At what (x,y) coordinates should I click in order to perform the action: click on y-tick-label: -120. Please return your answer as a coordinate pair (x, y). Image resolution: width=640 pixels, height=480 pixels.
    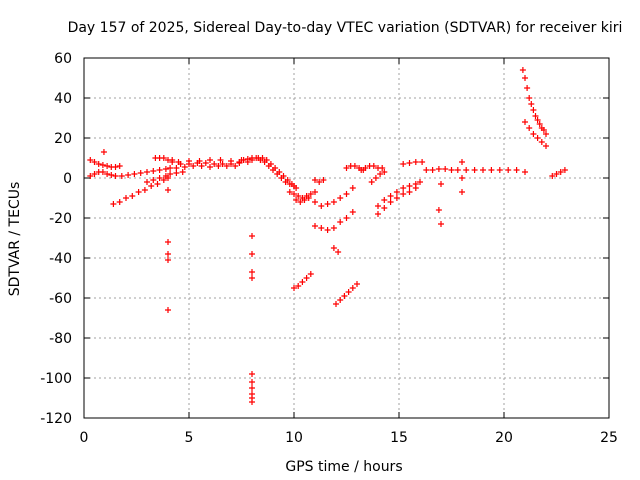
    Looking at the image, I should click on (56, 419).